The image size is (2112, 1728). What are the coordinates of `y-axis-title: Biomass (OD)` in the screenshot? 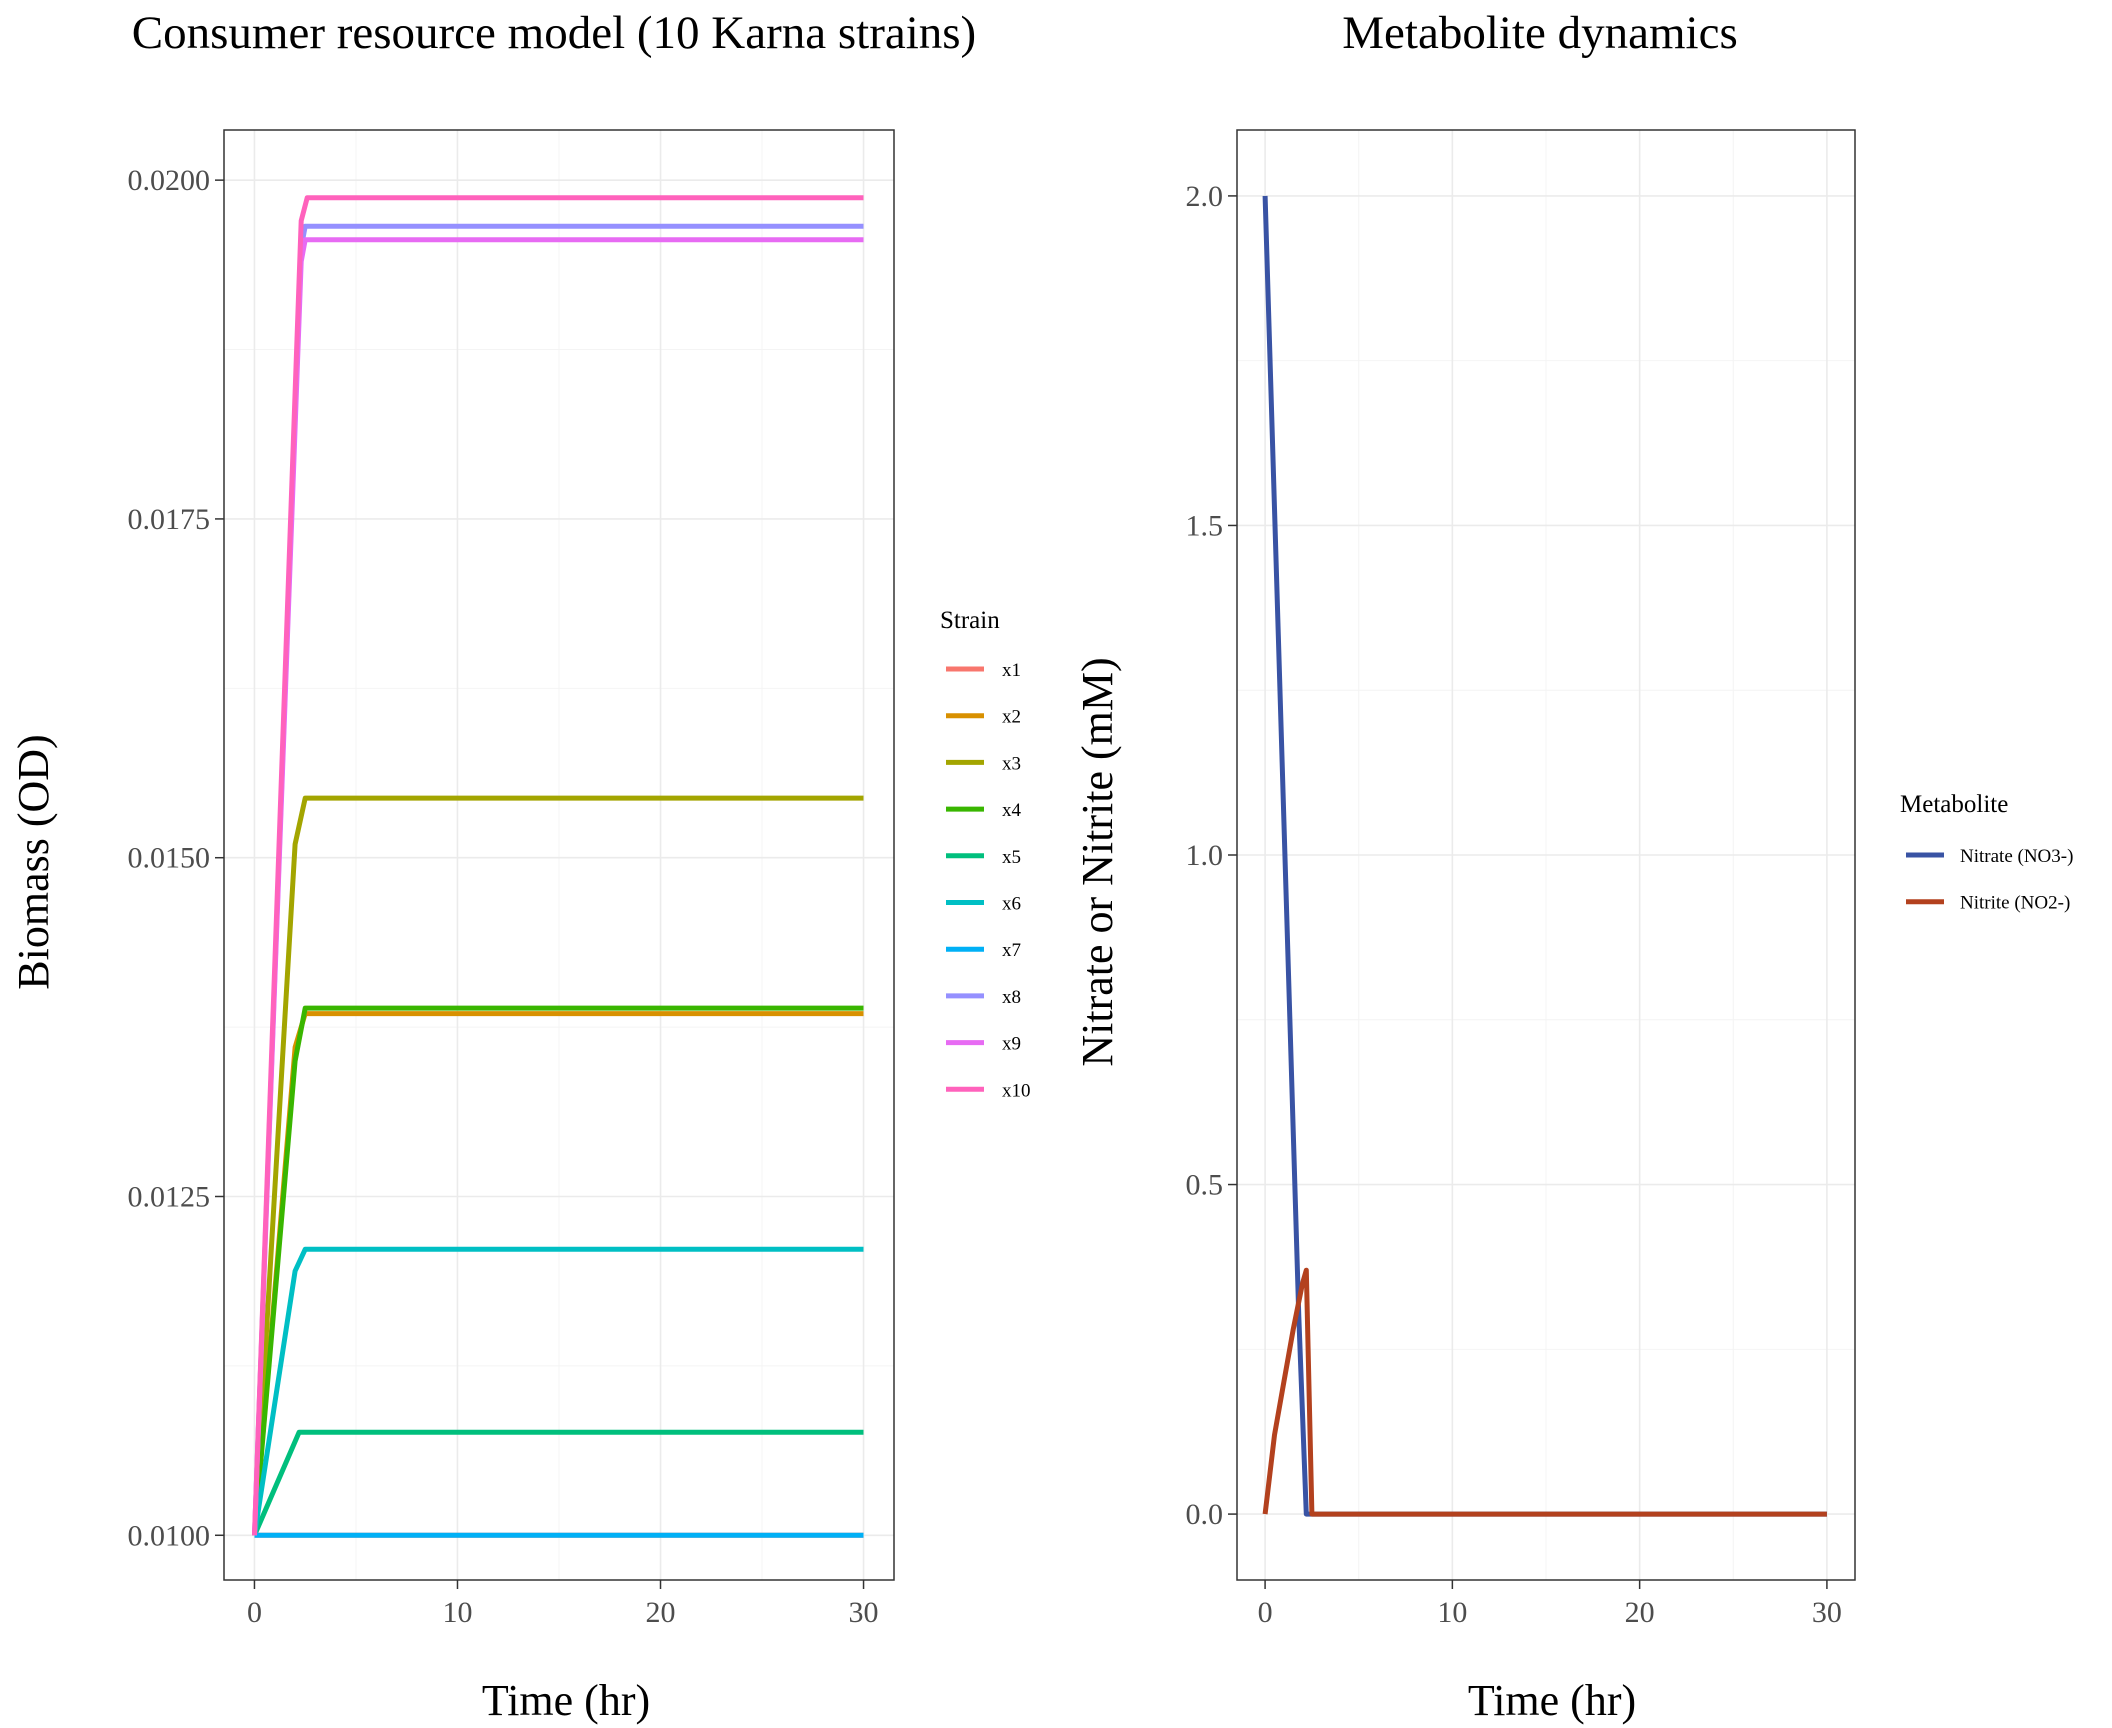 It's located at (33, 861).